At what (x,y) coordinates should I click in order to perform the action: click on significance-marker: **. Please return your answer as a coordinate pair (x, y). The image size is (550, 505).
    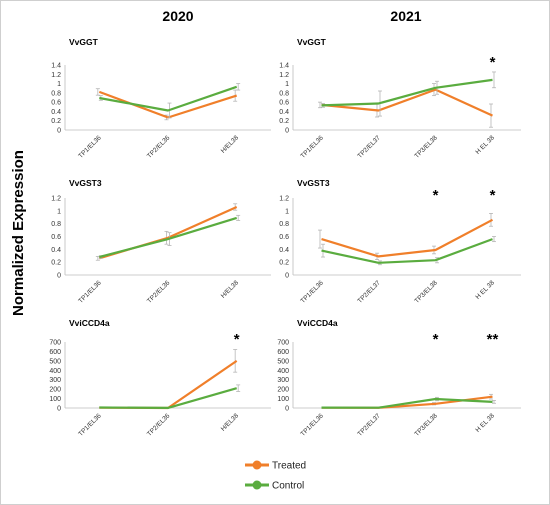
    Looking at the image, I should click on (493, 339).